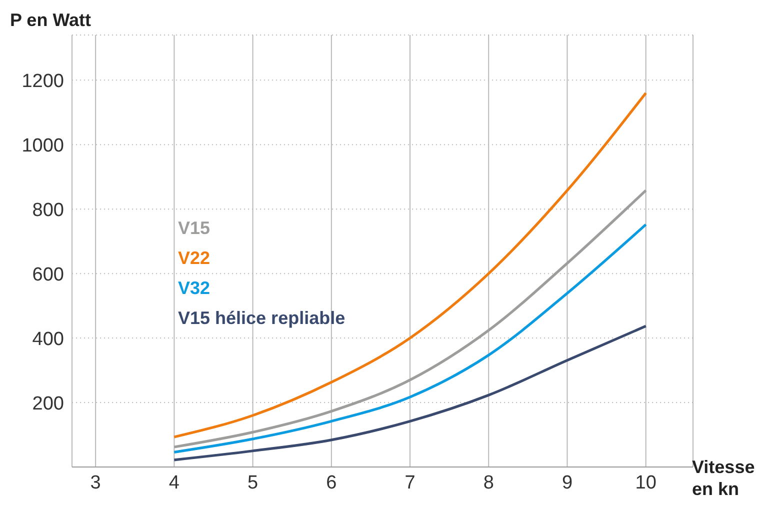 The height and width of the screenshot is (507, 773). I want to click on x-tick-label: 6, so click(331, 483).